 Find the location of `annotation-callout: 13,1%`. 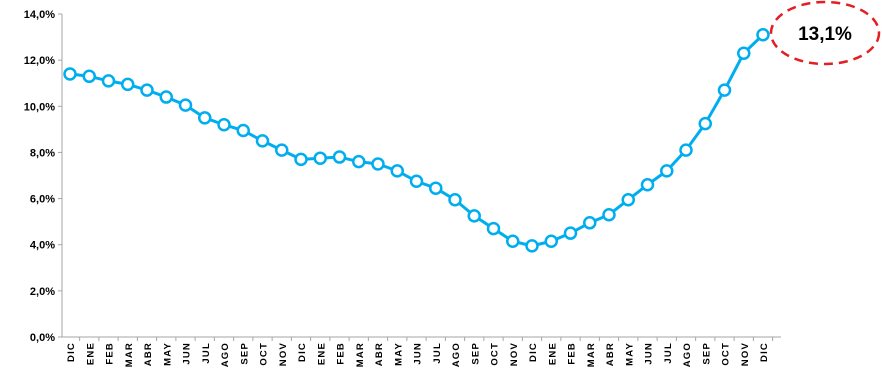

annotation-callout: 13,1% is located at coordinates (825, 33).